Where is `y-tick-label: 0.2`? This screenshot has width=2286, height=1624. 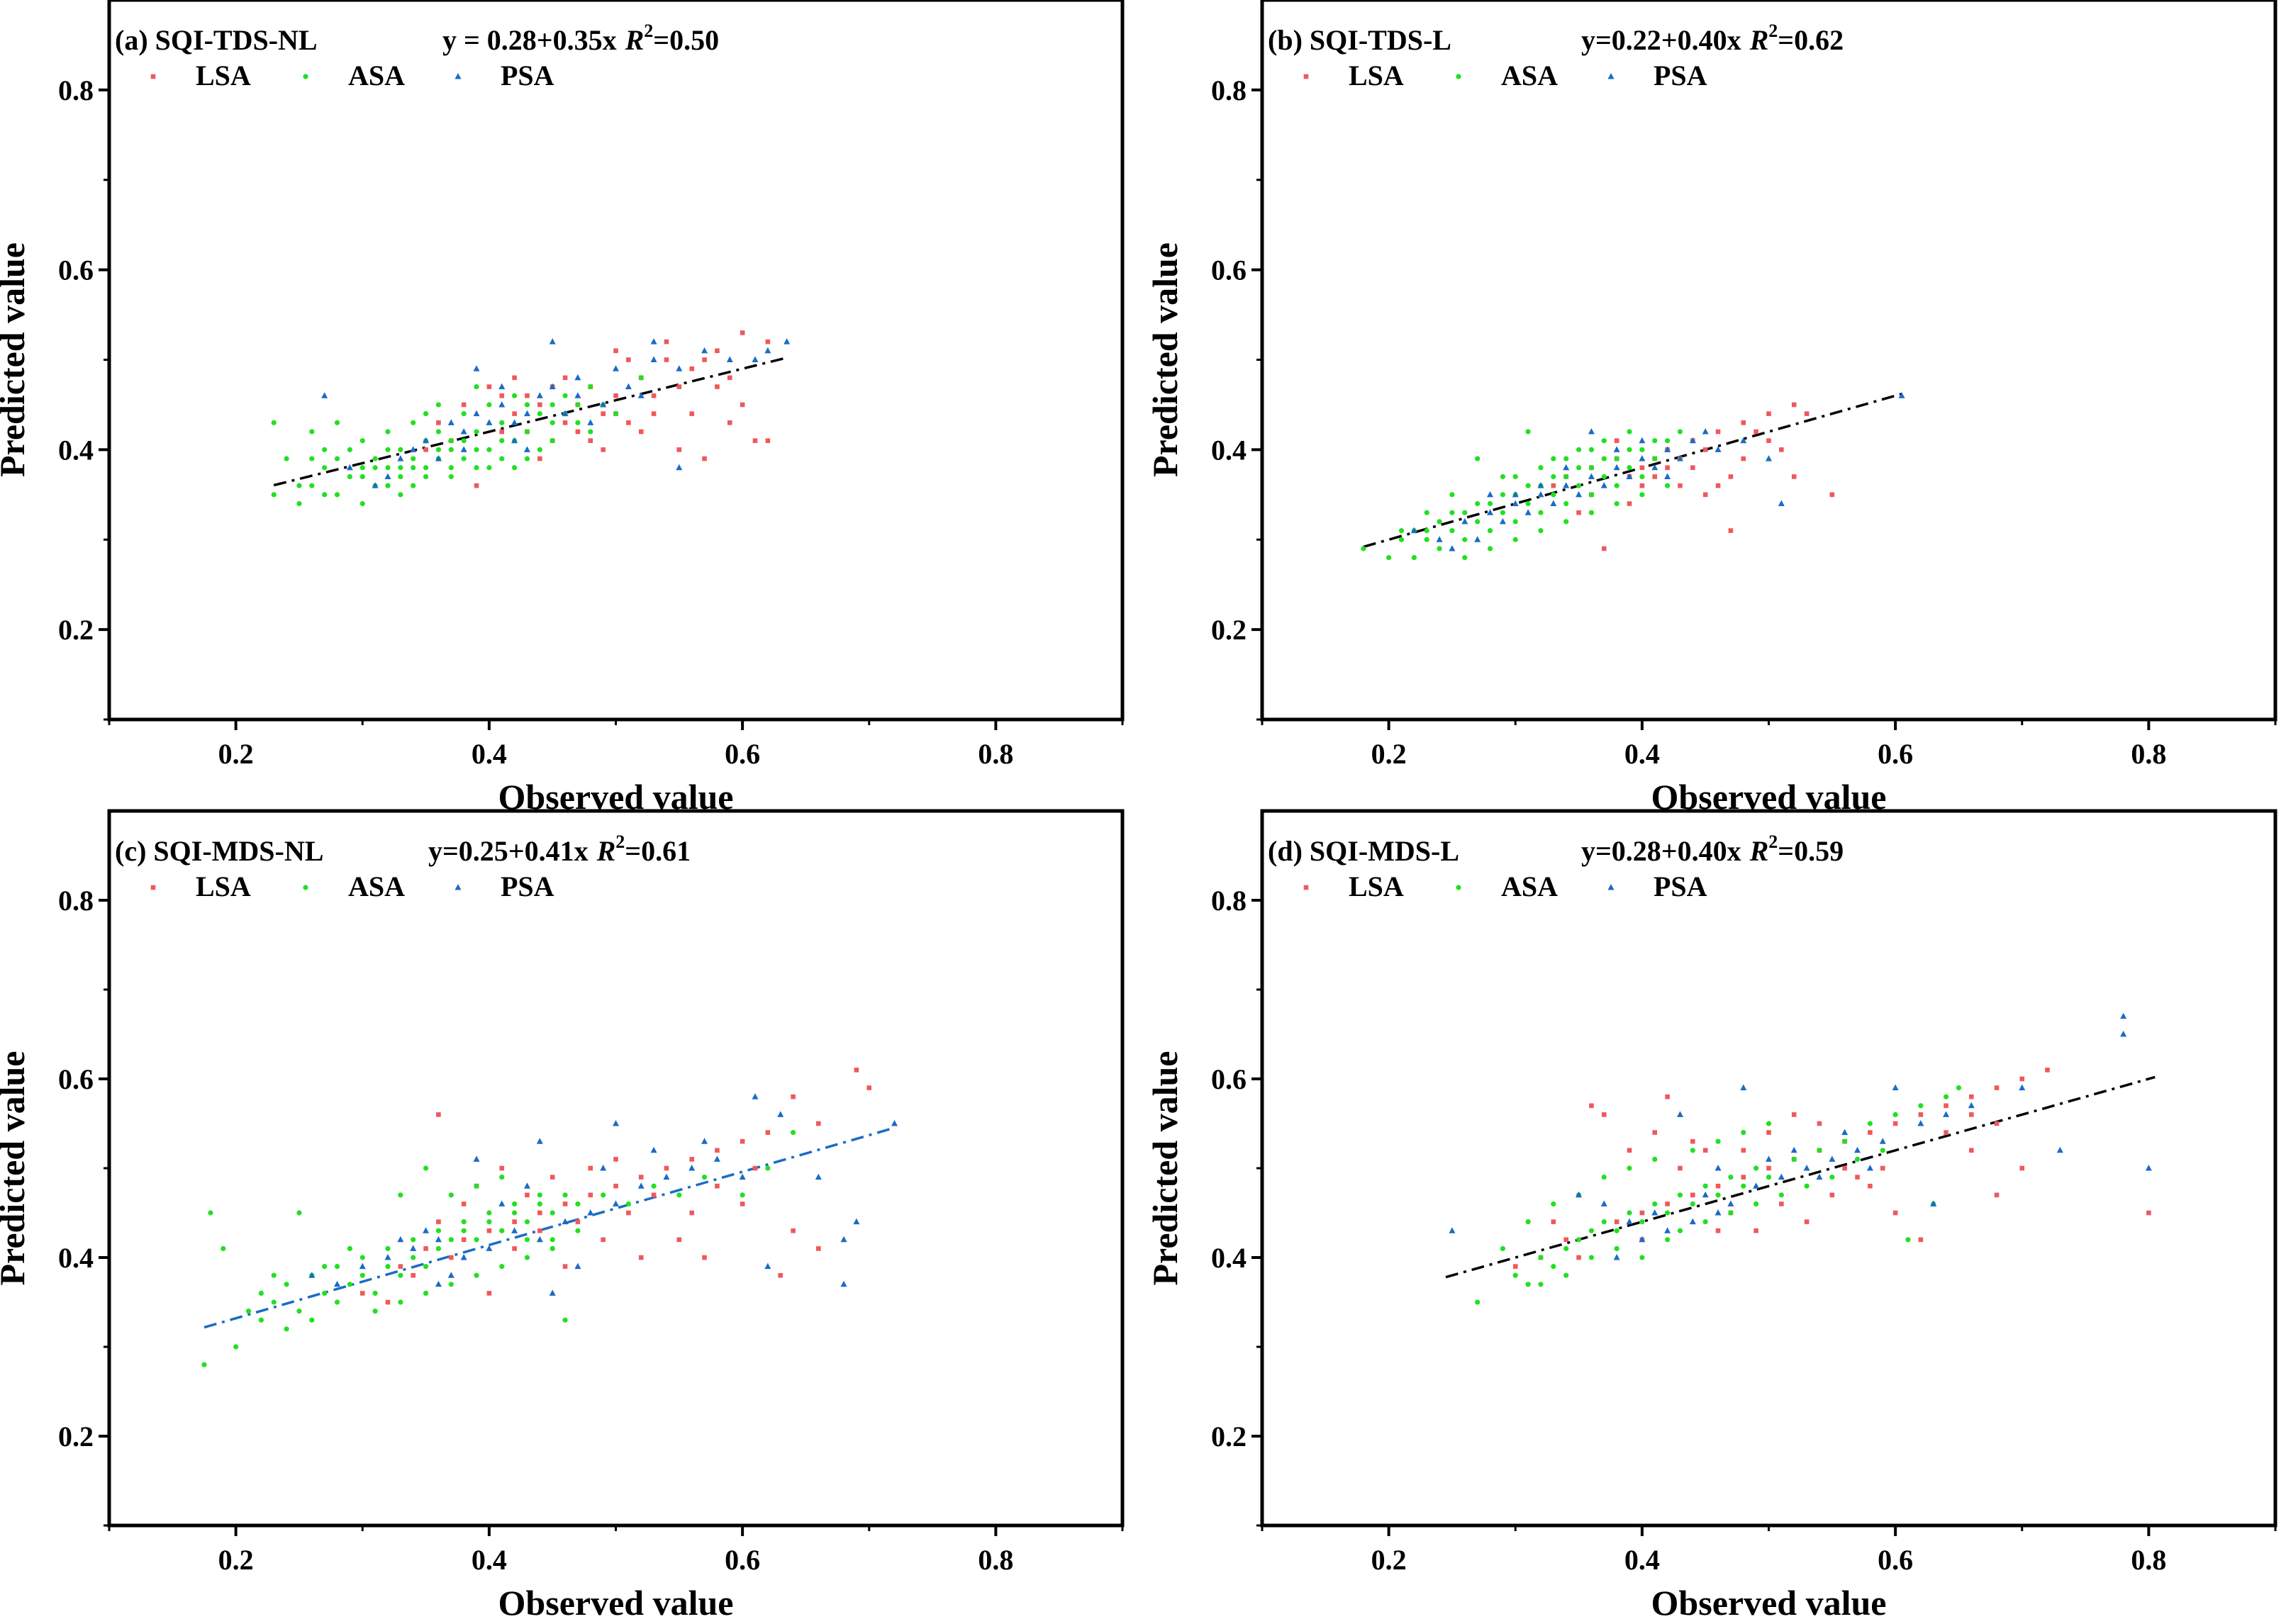
y-tick-label: 0.2 is located at coordinates (1229, 630).